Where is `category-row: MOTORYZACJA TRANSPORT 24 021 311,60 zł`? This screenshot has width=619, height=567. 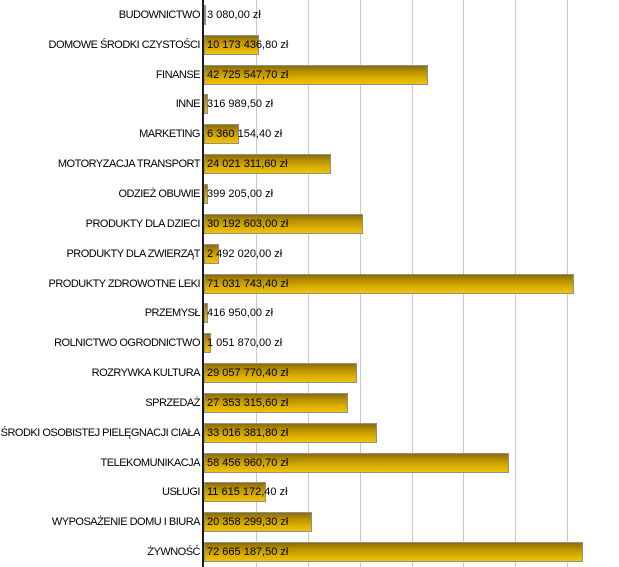 category-row: MOTORYZACJA TRANSPORT 24 021 311,60 zł is located at coordinates (309, 164).